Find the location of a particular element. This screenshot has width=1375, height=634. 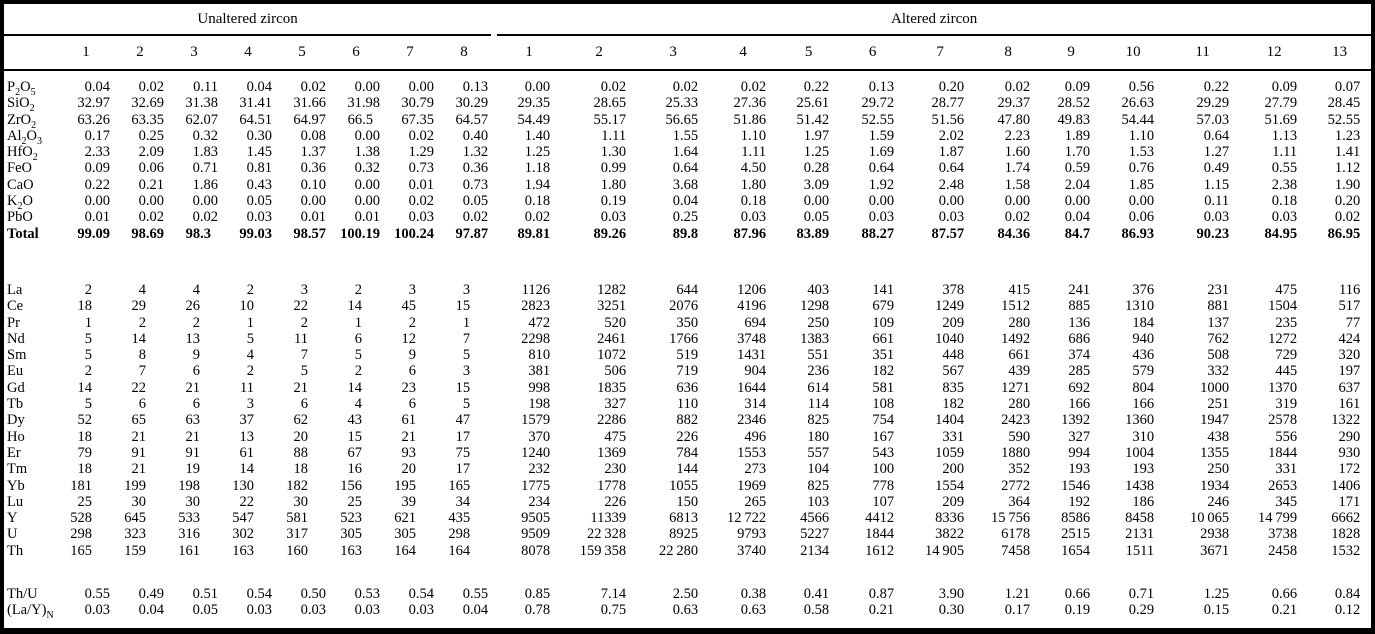

cell: 719 is located at coordinates (687, 371).